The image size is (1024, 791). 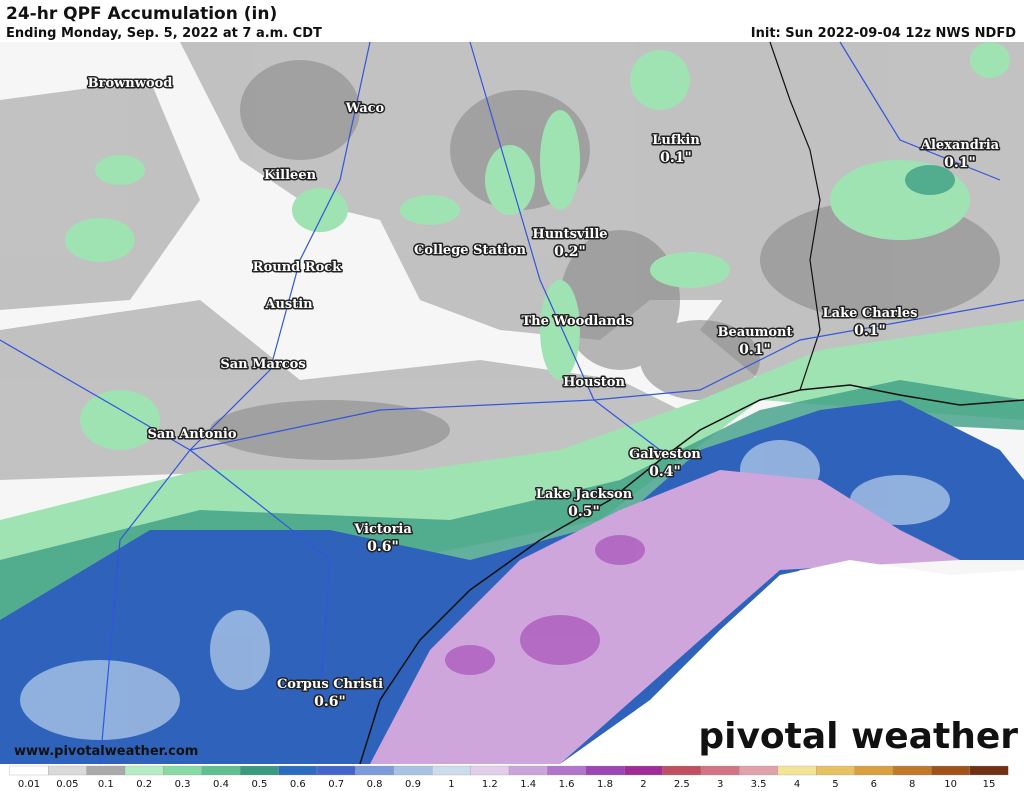 What do you see at coordinates (262, 364) in the screenshot?
I see `city-name: San Marcos` at bounding box center [262, 364].